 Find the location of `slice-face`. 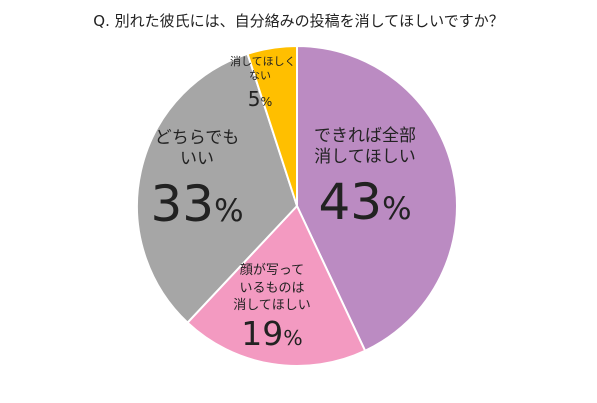

slice-face is located at coordinates (276, 286).